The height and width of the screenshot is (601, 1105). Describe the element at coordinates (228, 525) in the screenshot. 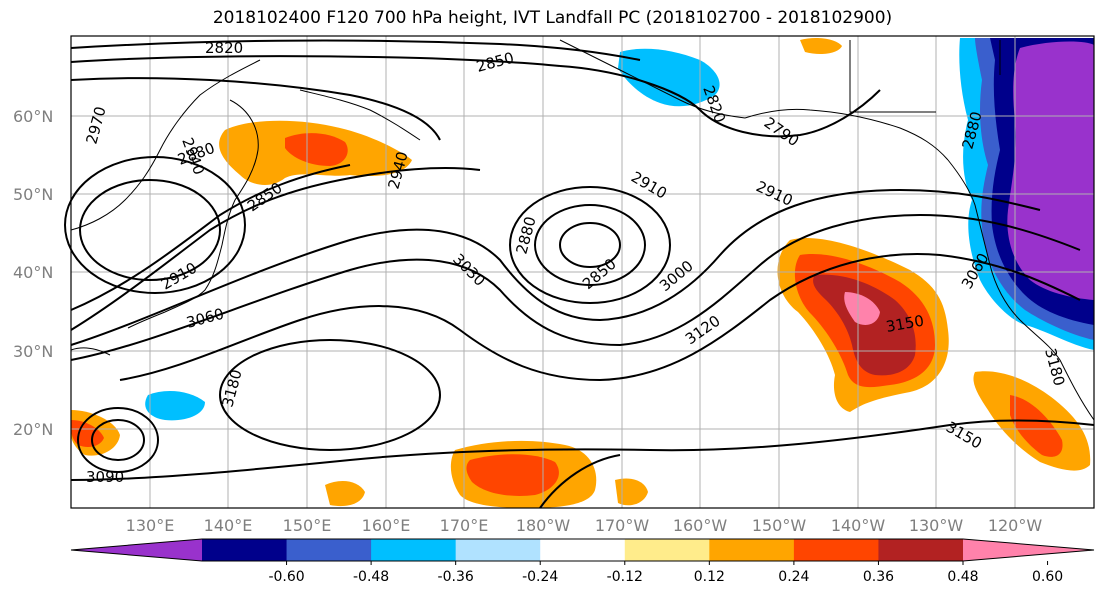

I see `lon-label: 140°E` at that location.